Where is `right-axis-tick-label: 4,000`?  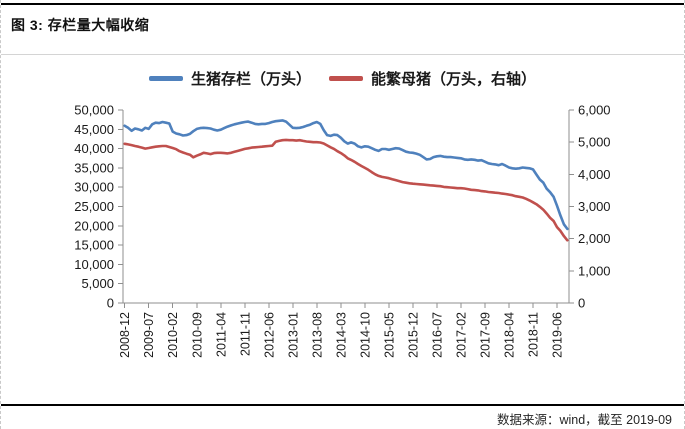 right-axis-tick-label: 4,000 is located at coordinates (594, 174).